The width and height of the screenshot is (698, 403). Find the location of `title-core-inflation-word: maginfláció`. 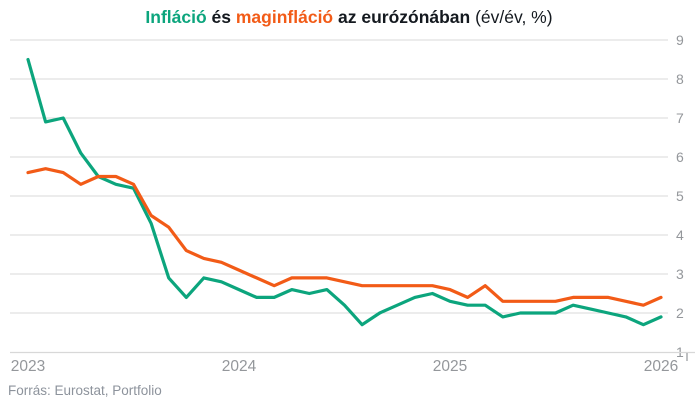

title-core-inflation-word: maginfláció is located at coordinates (284, 17).